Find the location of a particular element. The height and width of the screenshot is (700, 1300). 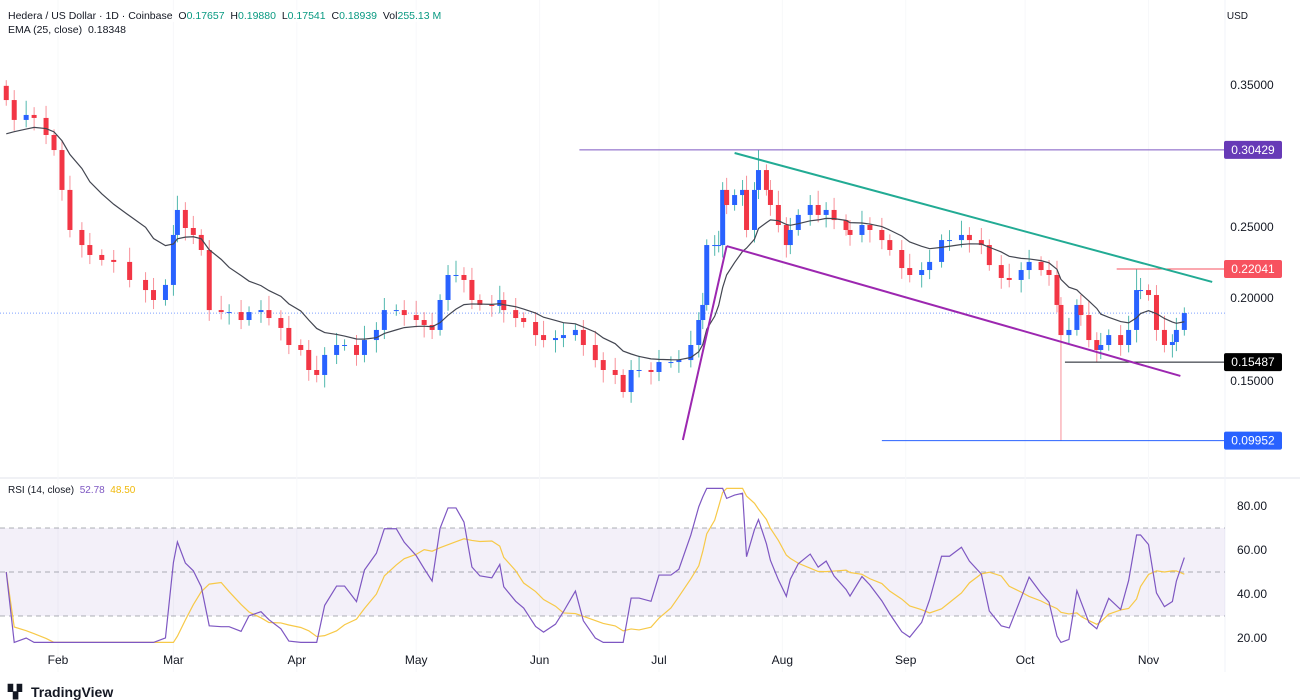

ema-legend: EMA (25, close) 0.18348 is located at coordinates (67, 30).